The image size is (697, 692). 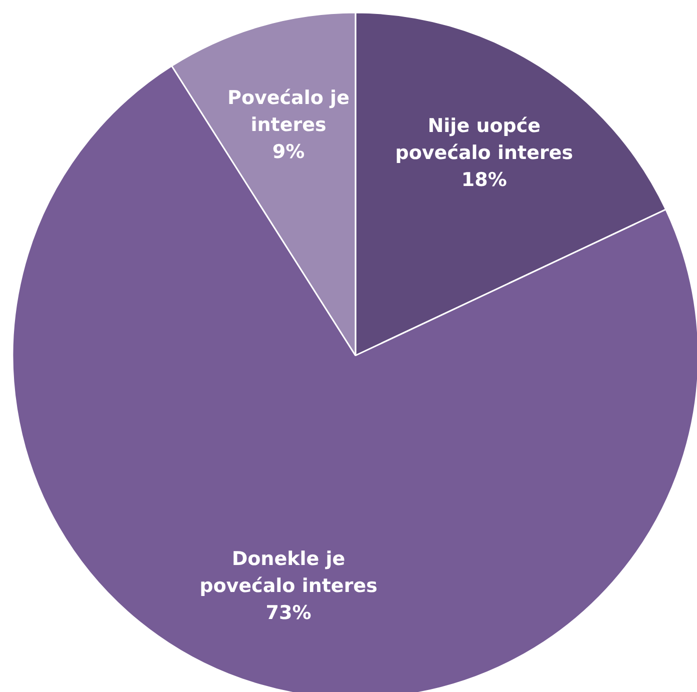 I want to click on data-label: 73%, so click(x=289, y=613).